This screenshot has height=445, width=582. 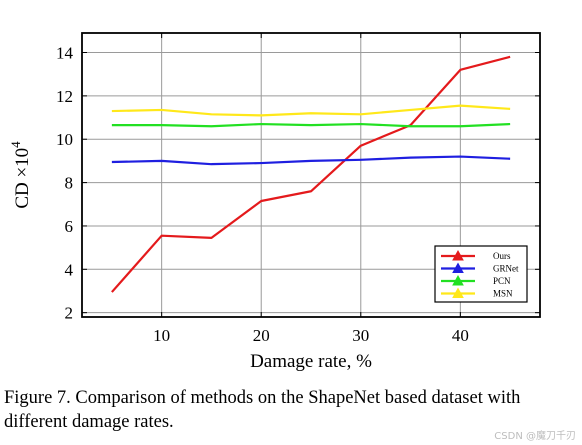 What do you see at coordinates (506, 269) in the screenshot?
I see `legend-label: GRNet` at bounding box center [506, 269].